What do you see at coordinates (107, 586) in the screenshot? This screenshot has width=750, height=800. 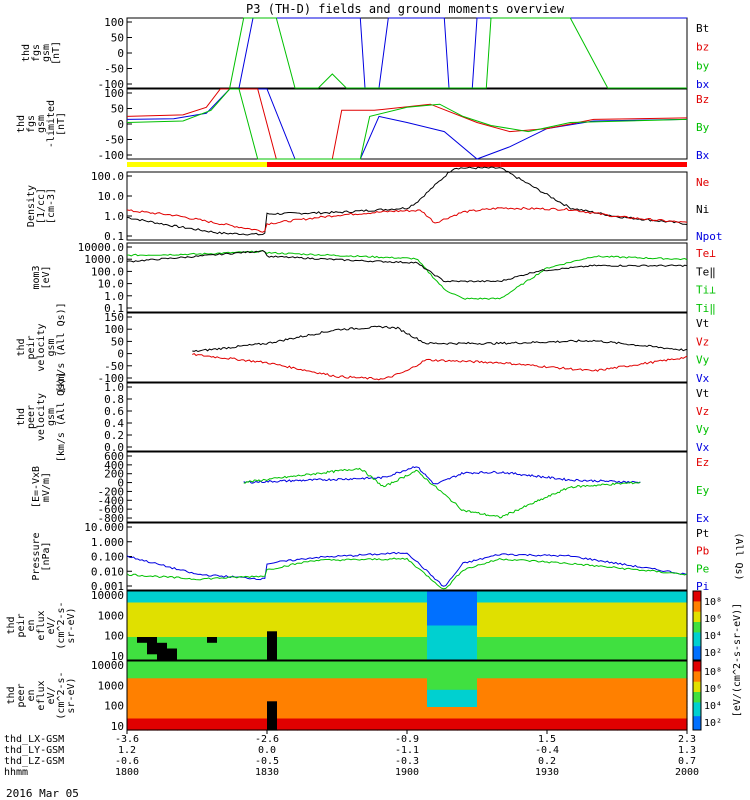 I see `y-tick-label: 0.001` at bounding box center [107, 586].